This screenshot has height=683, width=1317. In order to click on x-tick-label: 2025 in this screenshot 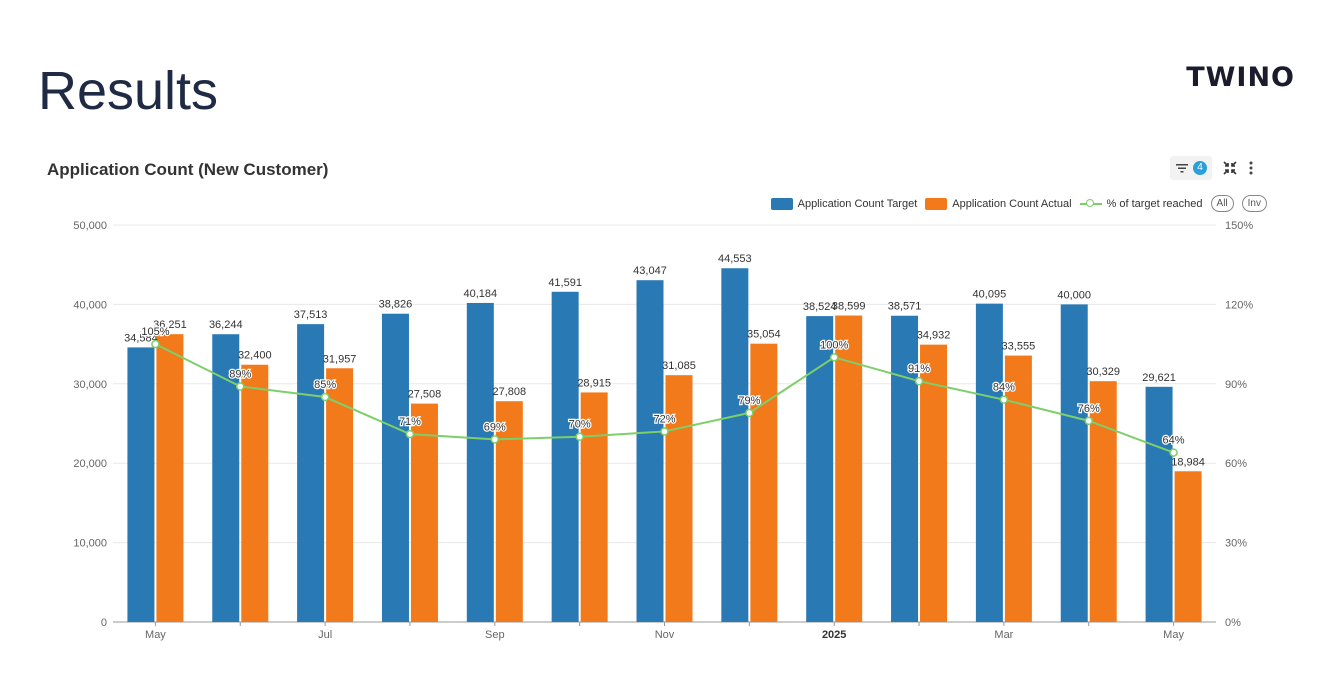, I will do `click(834, 635)`.